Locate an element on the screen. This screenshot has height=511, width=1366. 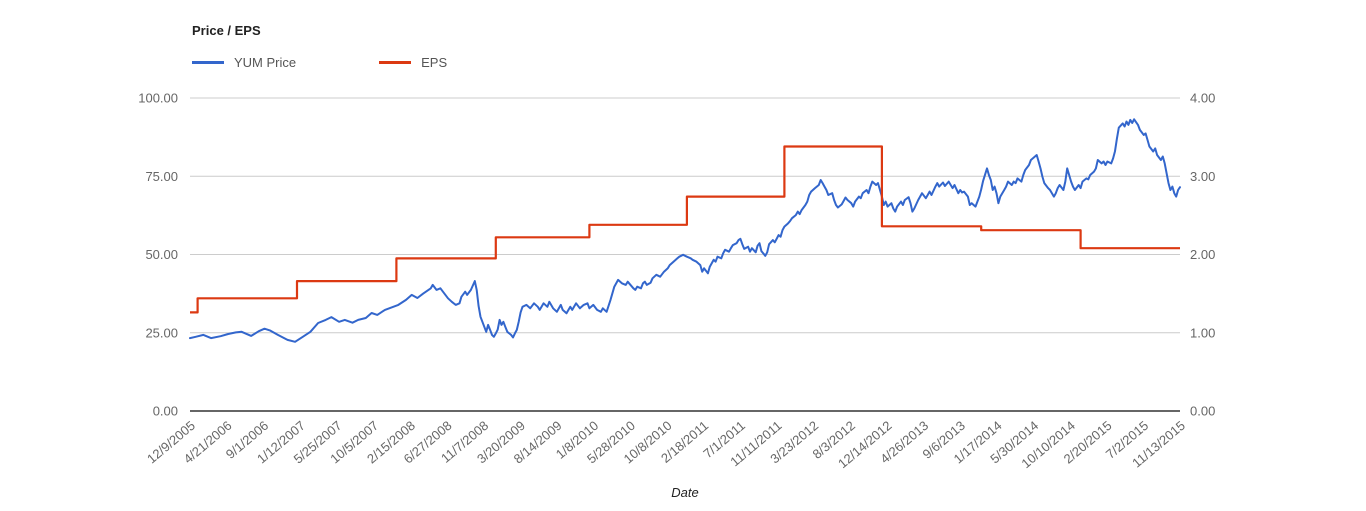
y-axis-left-tick-label: 75.00 is located at coordinates (161, 176).